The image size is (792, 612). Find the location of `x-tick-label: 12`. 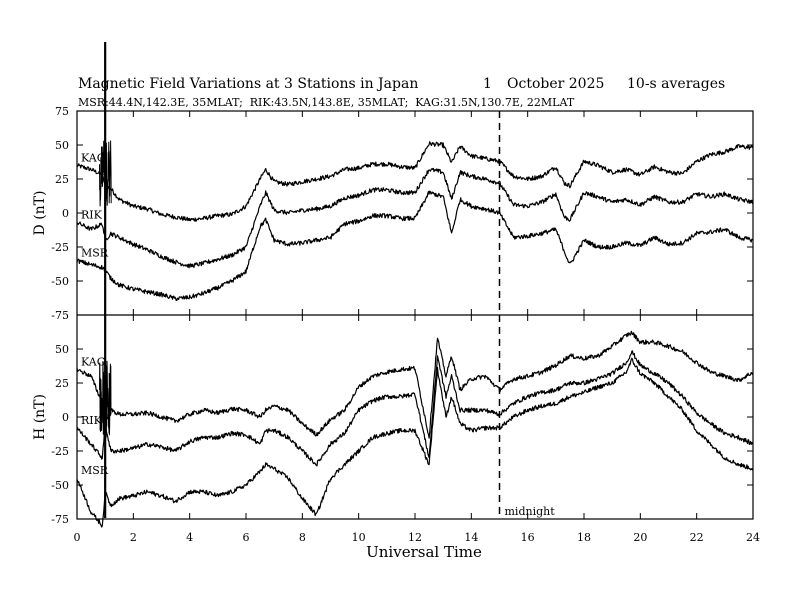

x-tick-label: 12 is located at coordinates (415, 537).